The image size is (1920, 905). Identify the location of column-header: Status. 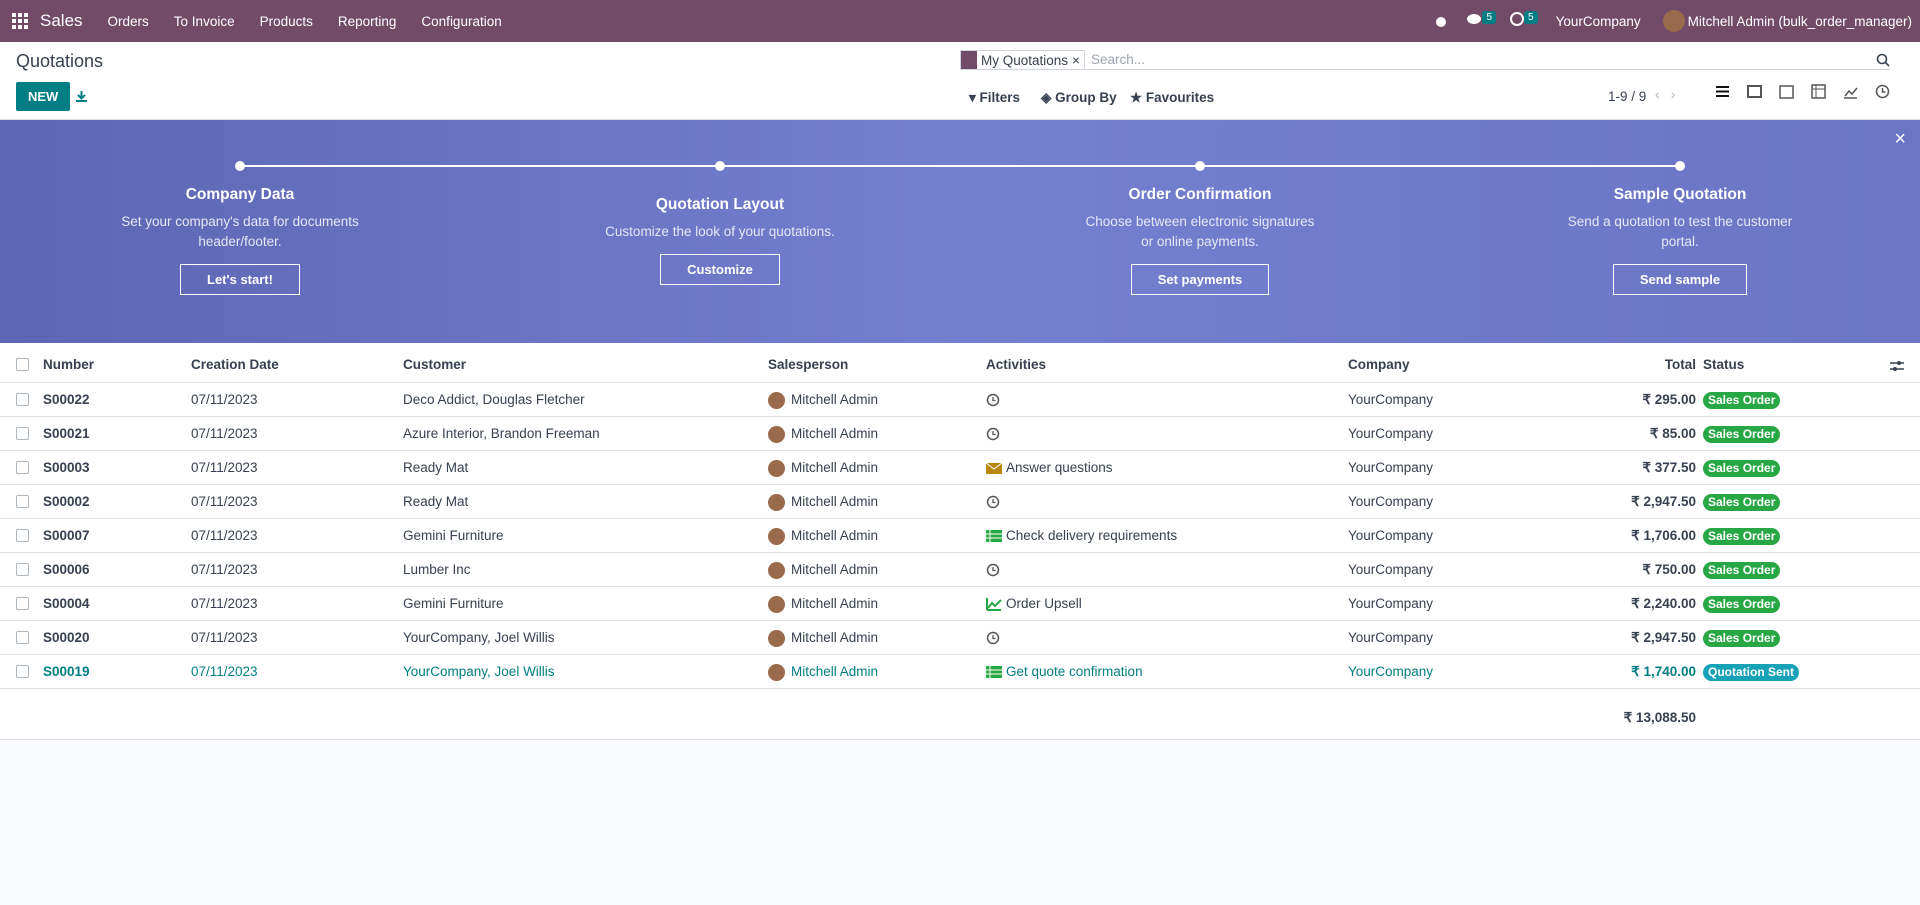
(1724, 364).